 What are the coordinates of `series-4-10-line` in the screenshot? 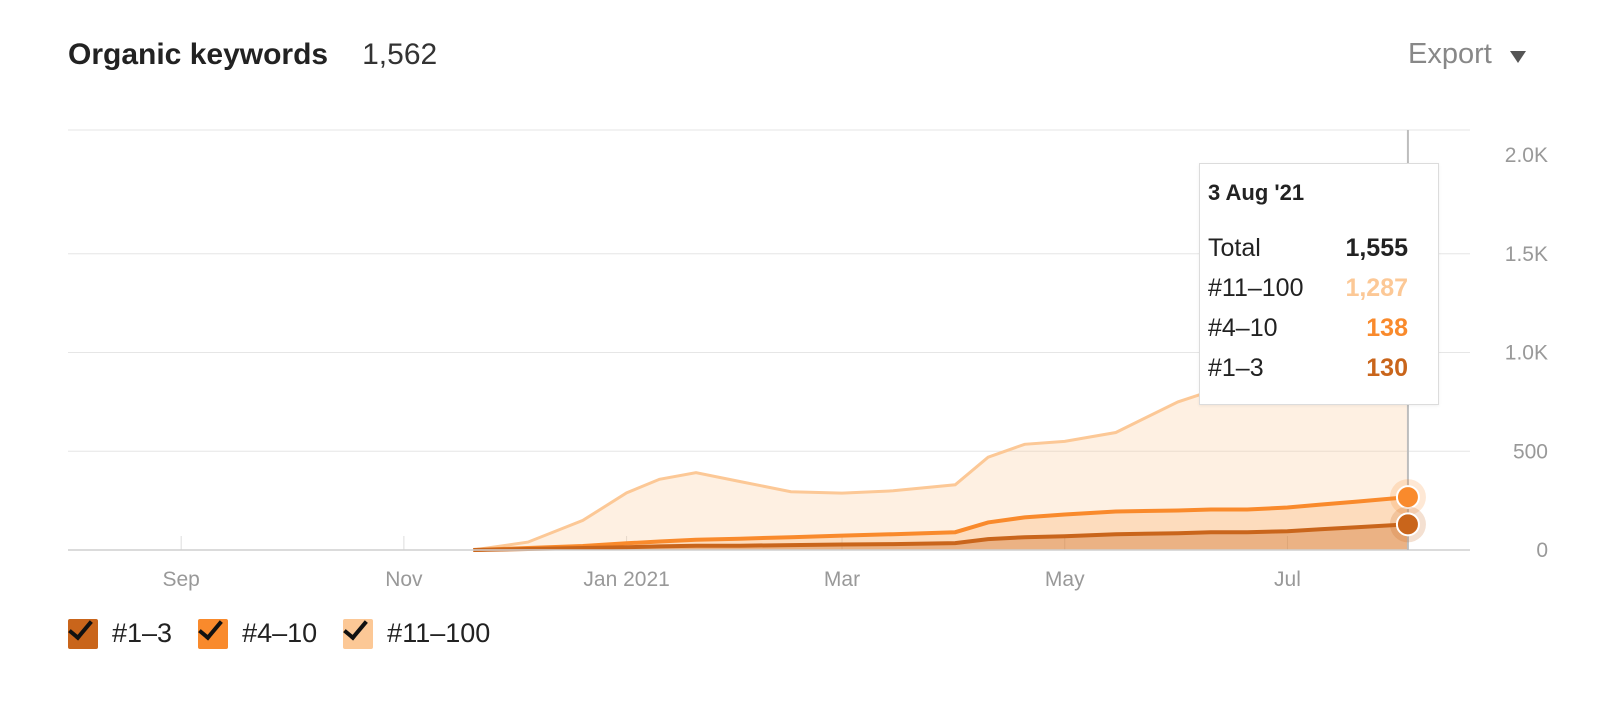 It's located at (941, 523).